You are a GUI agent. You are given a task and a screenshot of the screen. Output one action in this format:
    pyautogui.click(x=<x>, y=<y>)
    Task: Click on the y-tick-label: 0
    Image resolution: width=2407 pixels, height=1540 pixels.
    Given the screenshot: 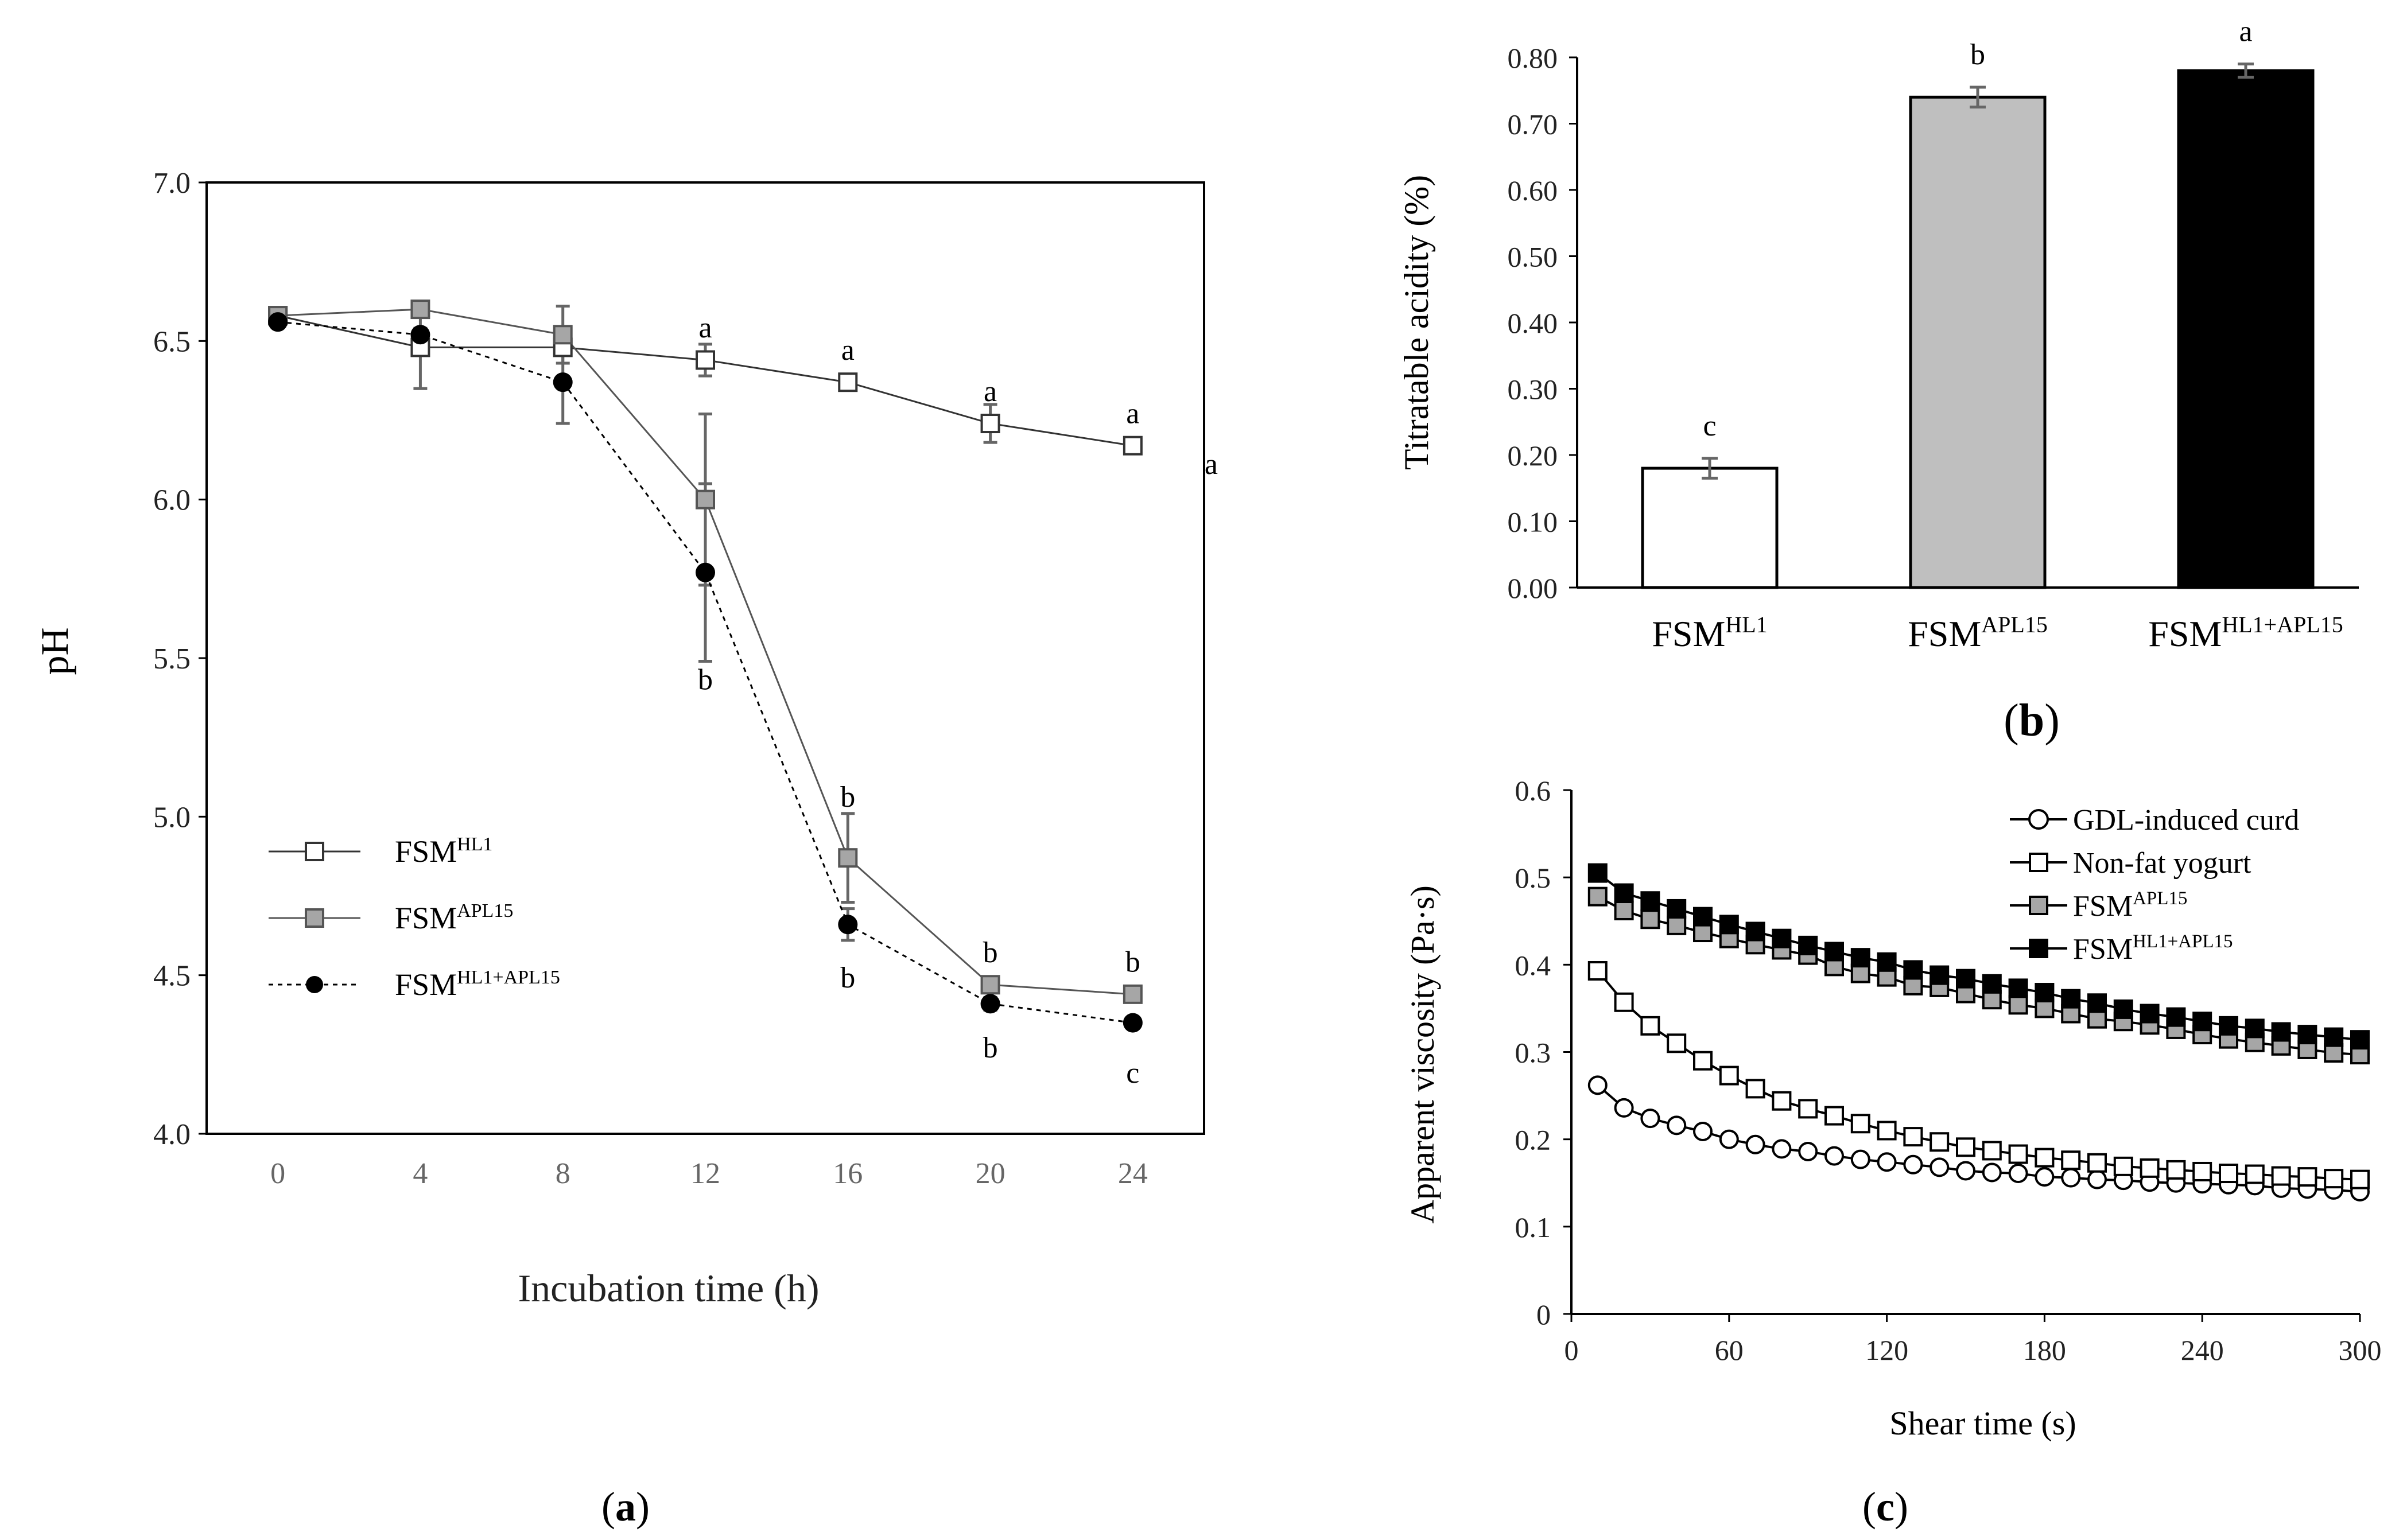 What is the action you would take?
    pyautogui.click(x=1543, y=1314)
    